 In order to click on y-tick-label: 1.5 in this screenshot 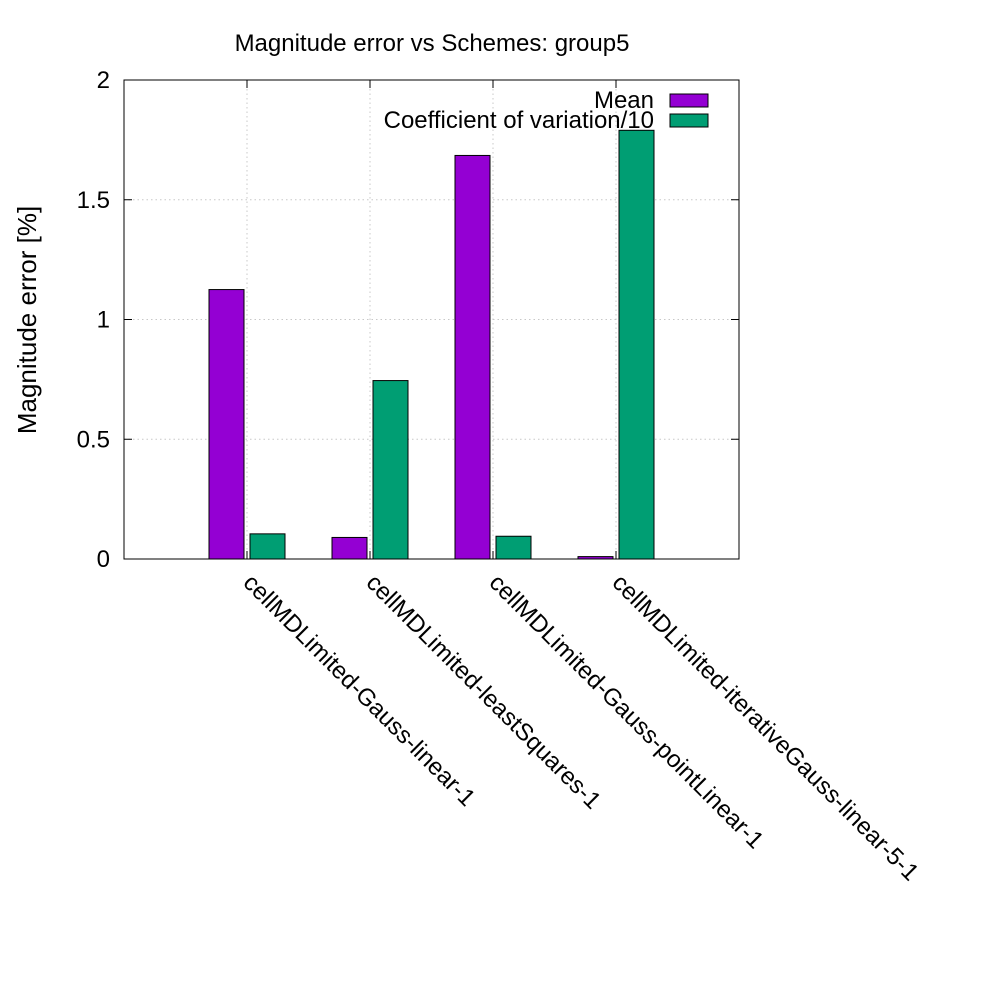, I will do `click(93, 200)`.